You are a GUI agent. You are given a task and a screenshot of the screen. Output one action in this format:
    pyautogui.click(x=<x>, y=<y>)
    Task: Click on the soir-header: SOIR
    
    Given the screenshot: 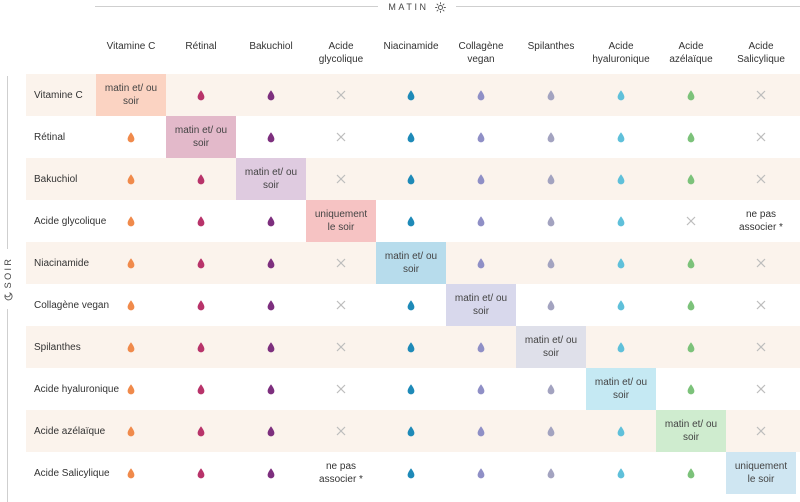 What is the action you would take?
    pyautogui.click(x=8, y=279)
    